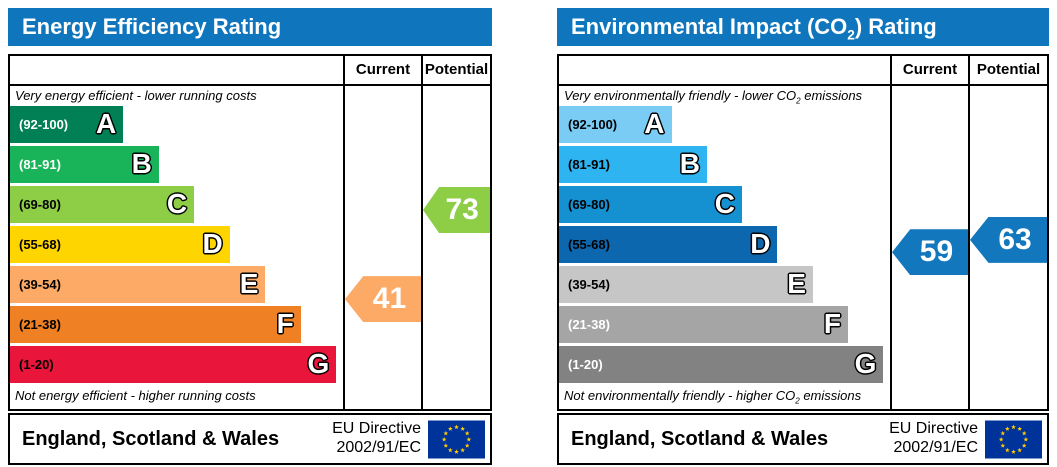  Describe the element at coordinates (176, 166) in the screenshot. I see `band-row: (81-91) B` at that location.